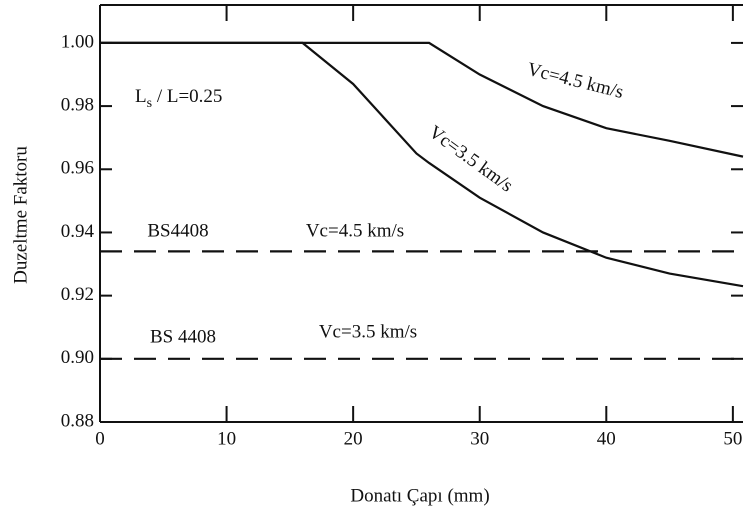 The height and width of the screenshot is (515, 744). I want to click on x-tick-label: 40, so click(606, 438).